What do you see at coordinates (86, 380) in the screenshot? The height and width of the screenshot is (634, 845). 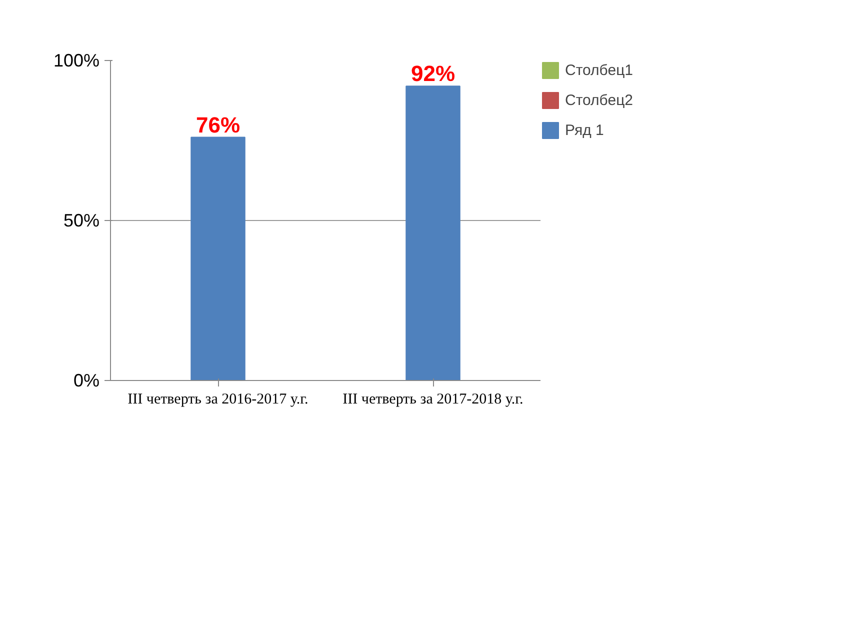 I see `y-tick-label: 0%` at bounding box center [86, 380].